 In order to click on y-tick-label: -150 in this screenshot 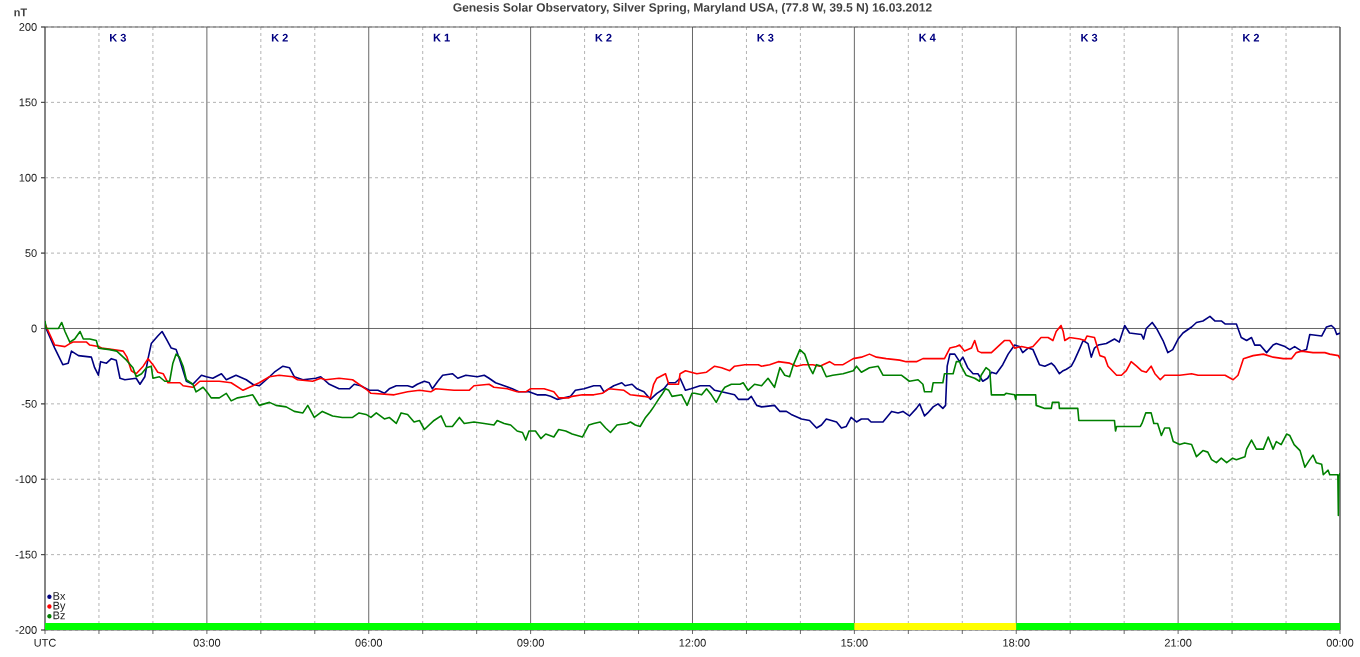, I will do `click(26, 554)`.